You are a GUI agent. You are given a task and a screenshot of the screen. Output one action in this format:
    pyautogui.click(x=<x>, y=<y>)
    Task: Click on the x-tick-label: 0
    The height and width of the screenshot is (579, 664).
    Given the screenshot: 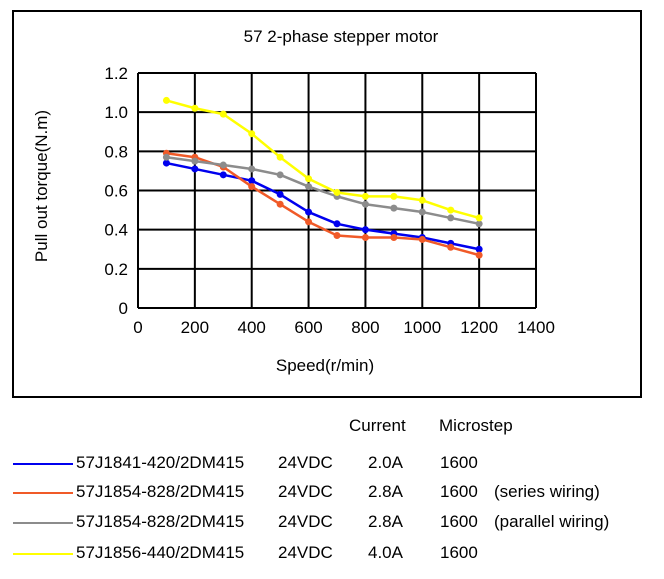 What is the action you would take?
    pyautogui.click(x=137, y=327)
    